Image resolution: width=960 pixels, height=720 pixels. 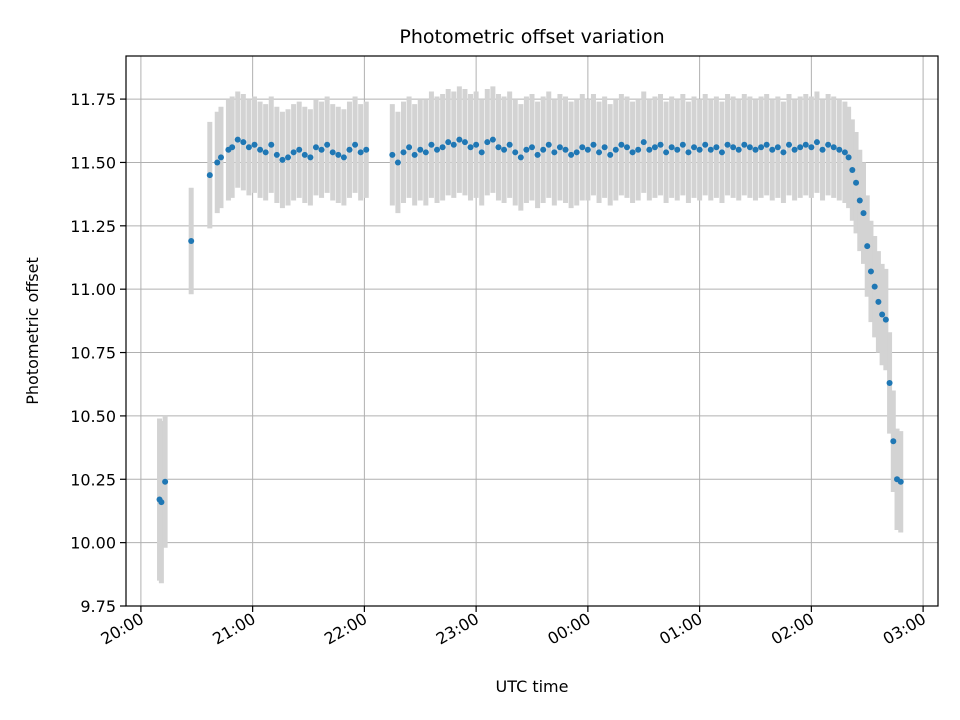 I want to click on y-tick-label: 10.00, so click(x=93, y=543).